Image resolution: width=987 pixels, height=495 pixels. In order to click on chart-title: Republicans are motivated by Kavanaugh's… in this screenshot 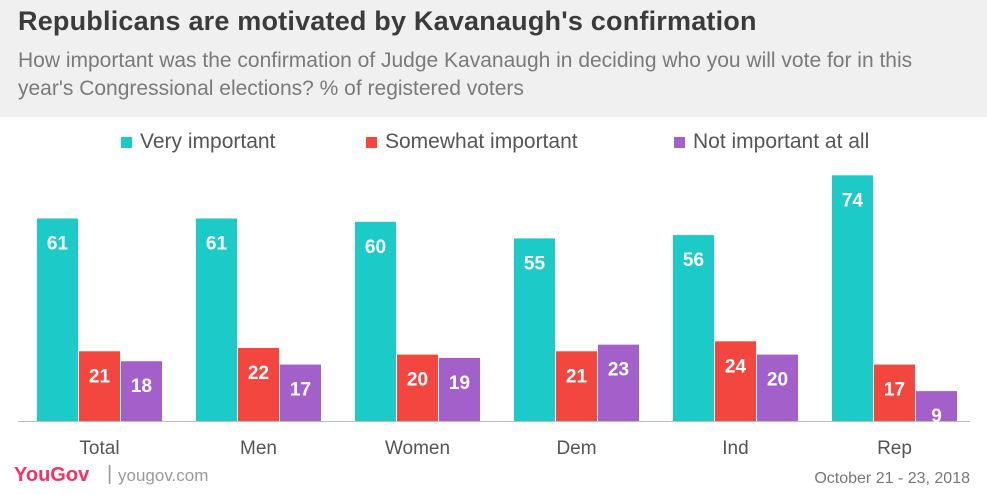, I will do `click(387, 21)`.